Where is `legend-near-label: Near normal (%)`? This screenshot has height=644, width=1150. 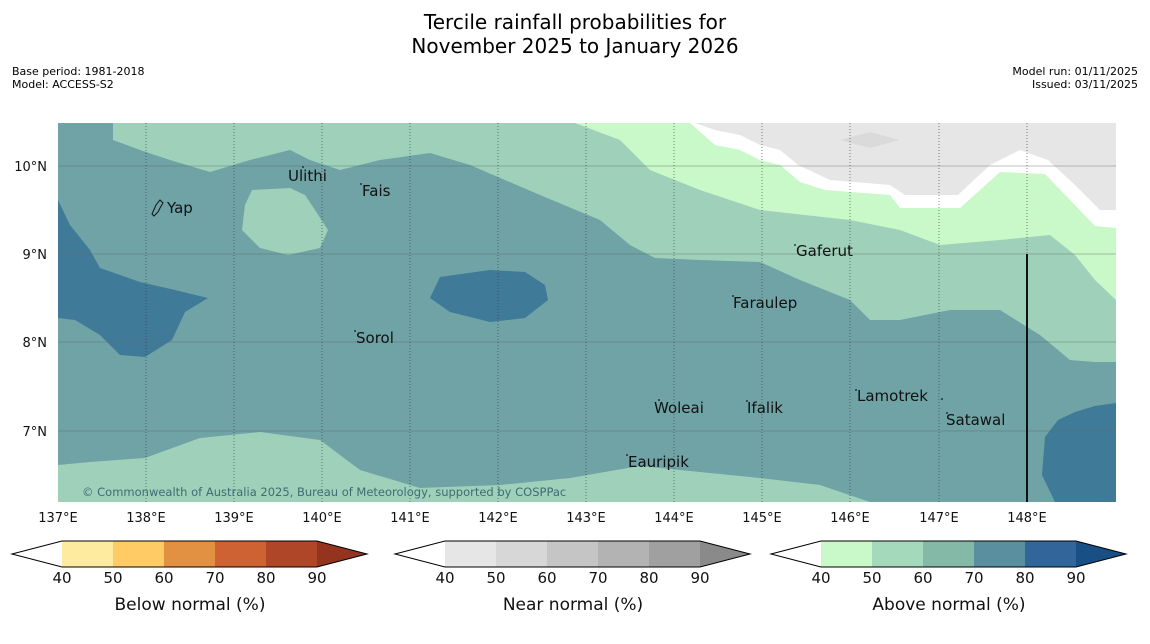 legend-near-label: Near normal (%) is located at coordinates (573, 605).